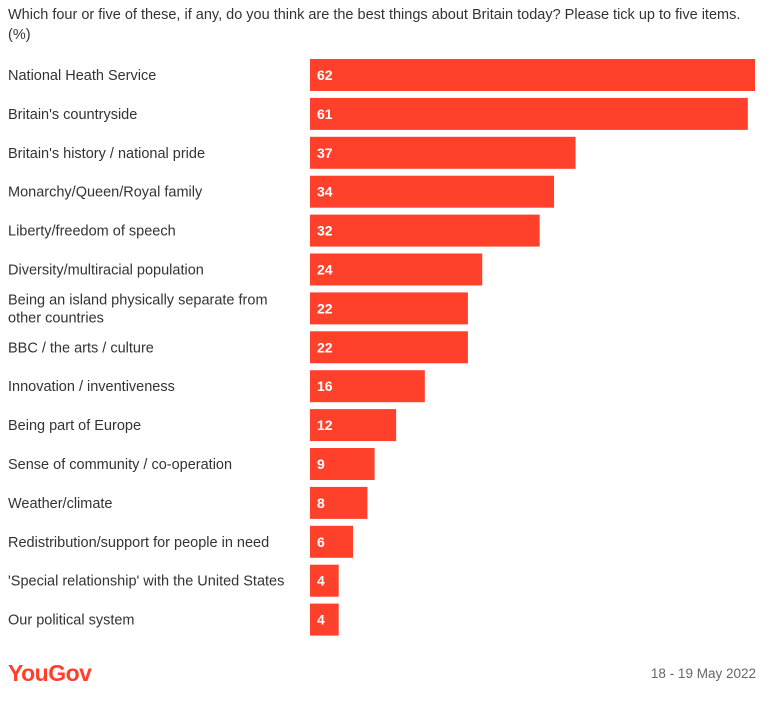  I want to click on bar-value-label: 32, so click(325, 231).